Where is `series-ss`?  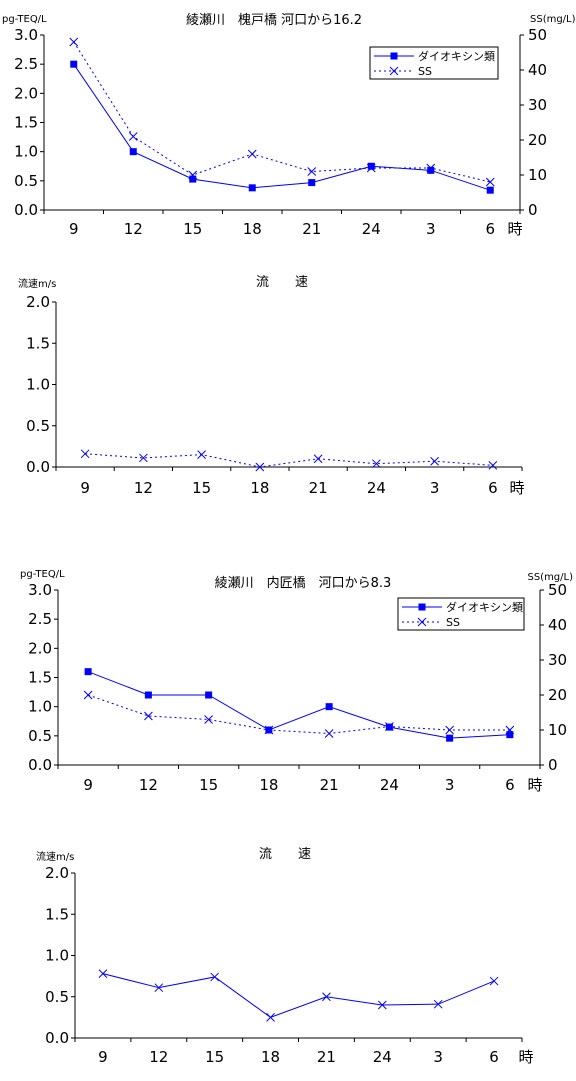 series-ss is located at coordinates (299, 714).